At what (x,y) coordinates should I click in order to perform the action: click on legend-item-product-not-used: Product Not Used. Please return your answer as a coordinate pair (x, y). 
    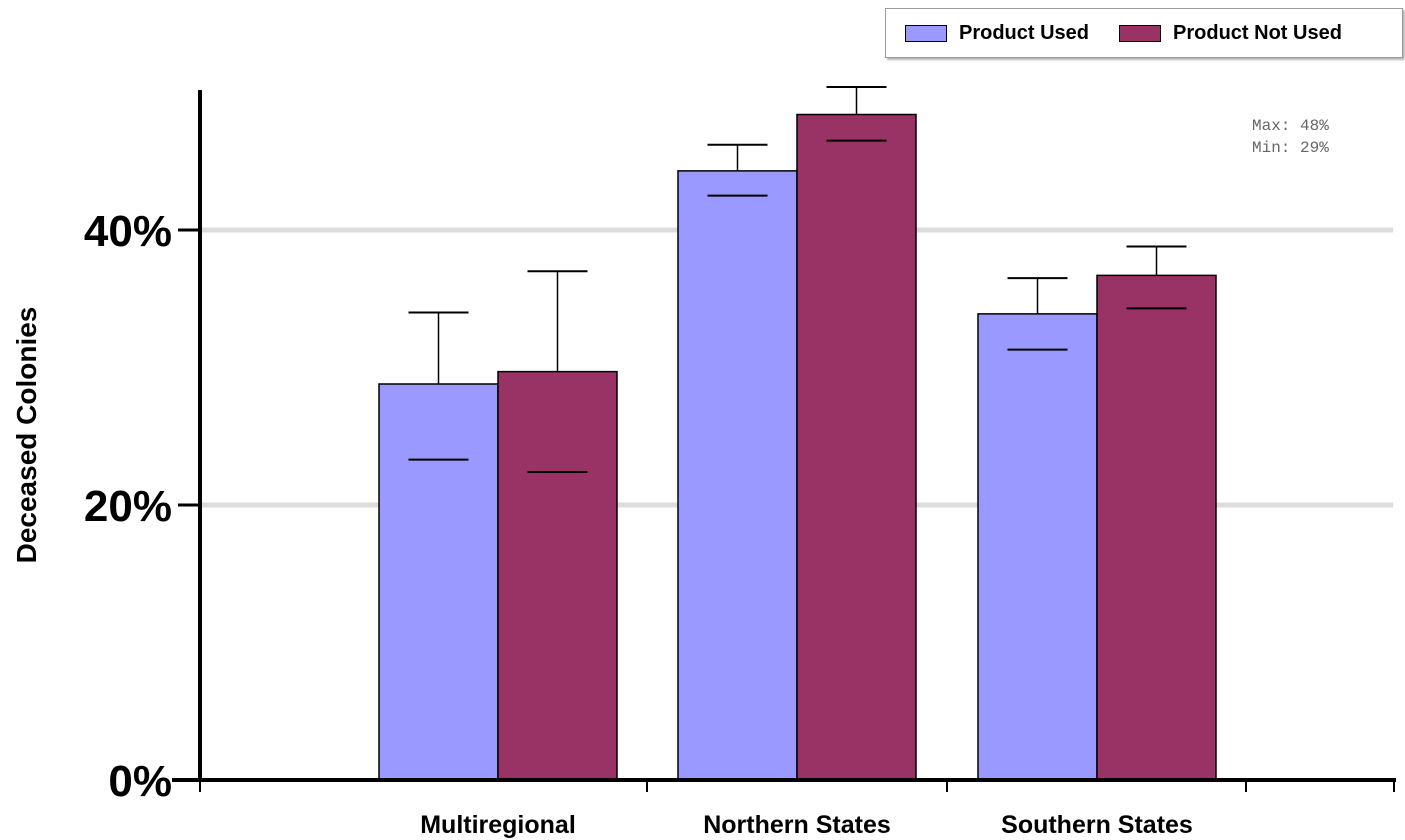
    Looking at the image, I should click on (1230, 33).